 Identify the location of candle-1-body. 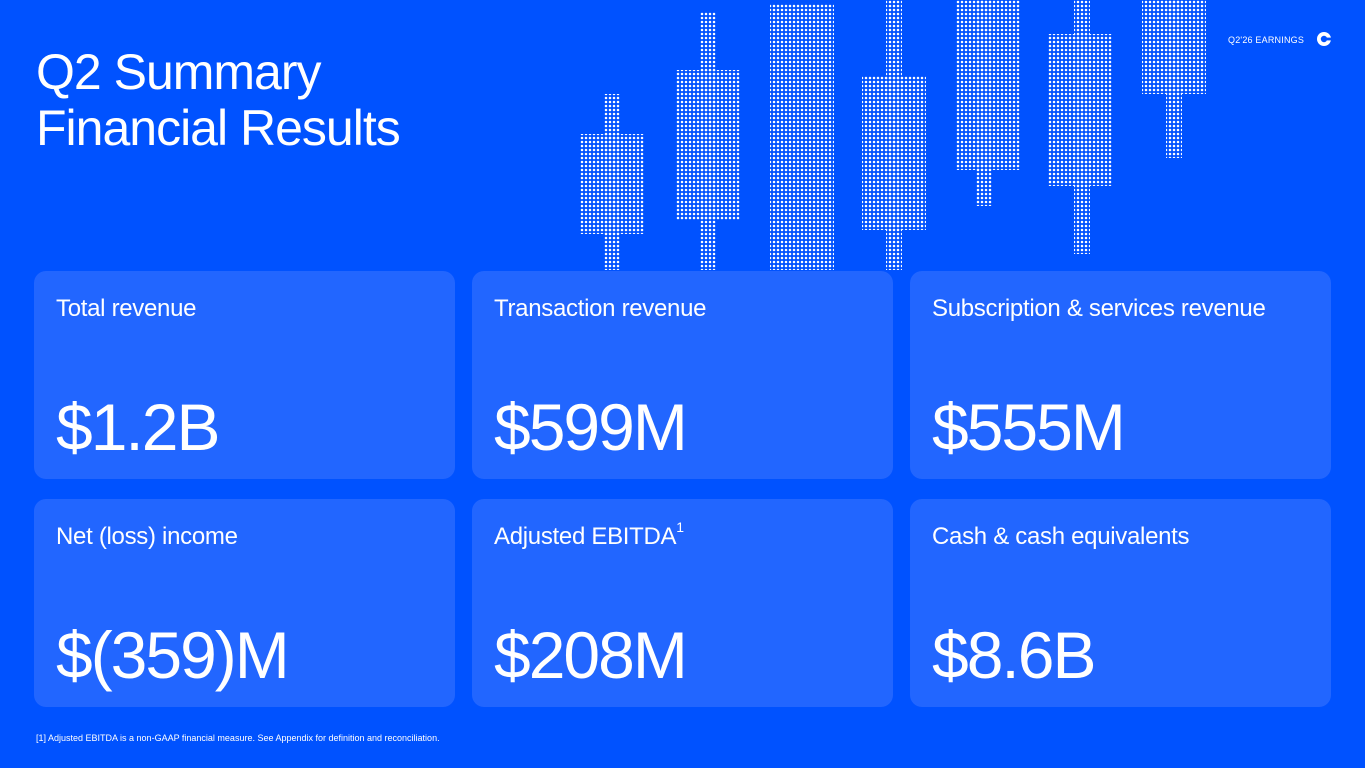
(612, 184).